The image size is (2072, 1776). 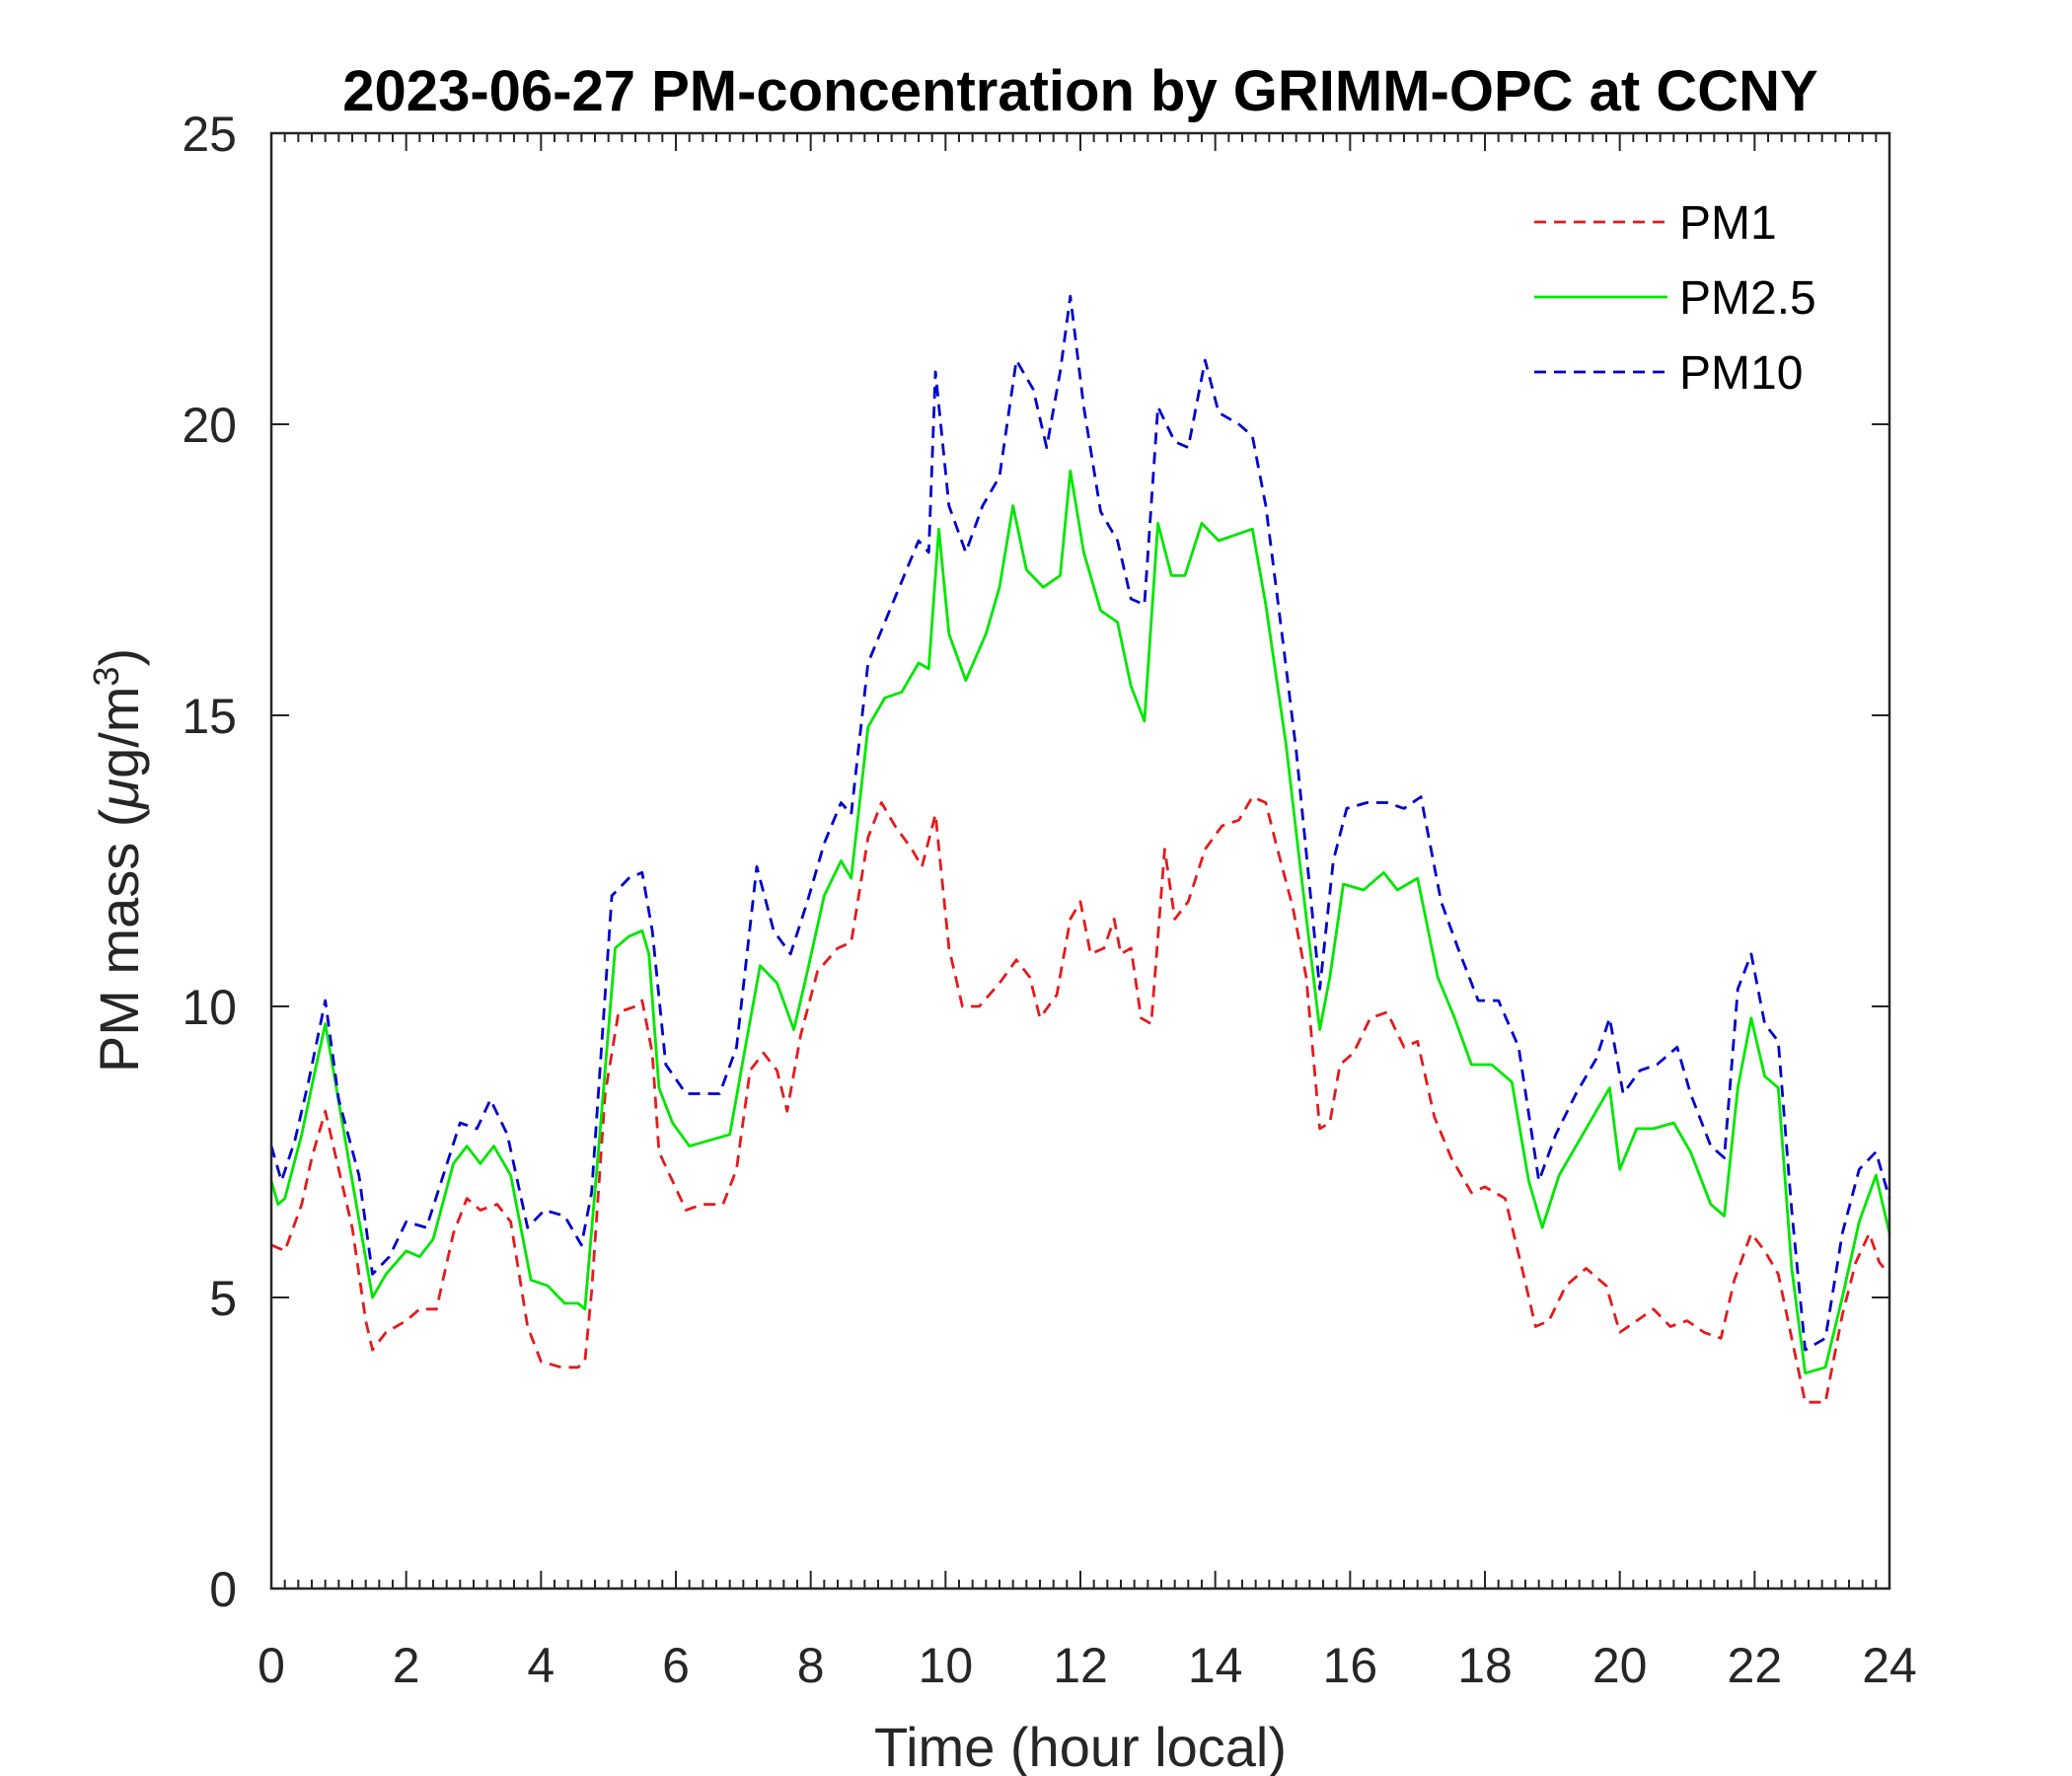 What do you see at coordinates (119, 941) in the screenshot?
I see `y-axis-label-prefix: PM mass (` at bounding box center [119, 941].